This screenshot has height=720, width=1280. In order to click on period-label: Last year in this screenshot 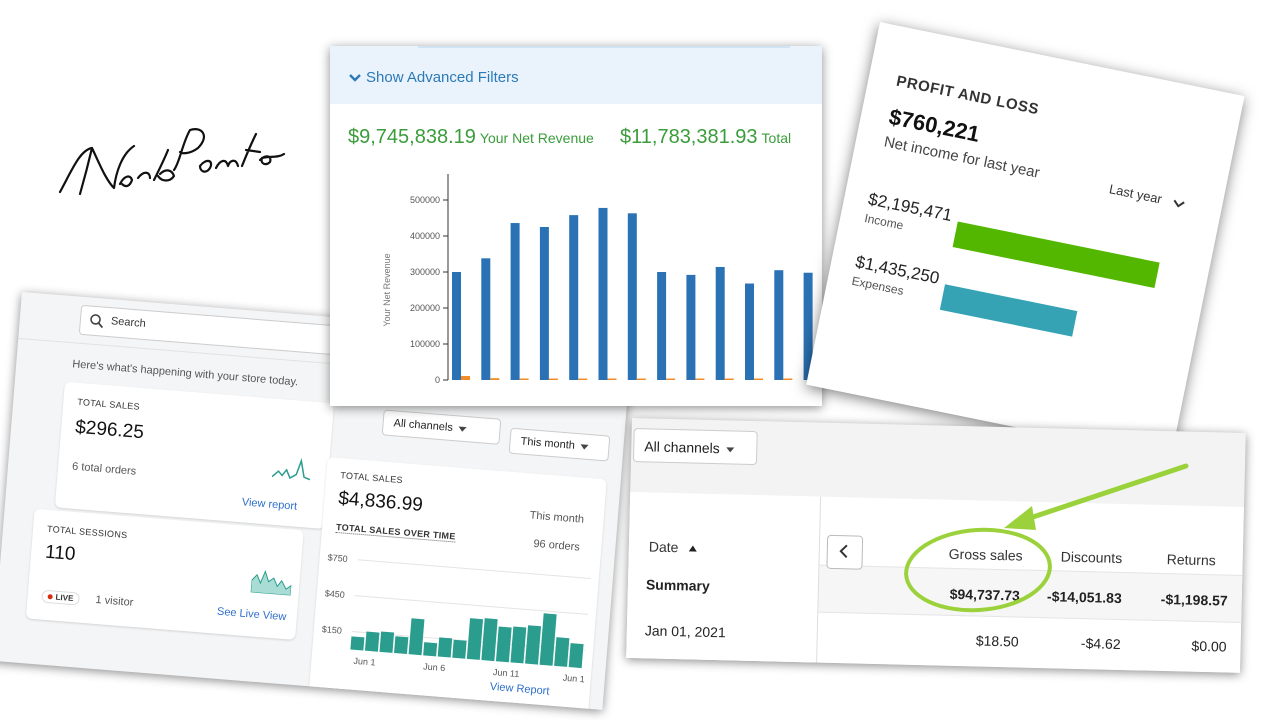, I will do `click(1135, 194)`.